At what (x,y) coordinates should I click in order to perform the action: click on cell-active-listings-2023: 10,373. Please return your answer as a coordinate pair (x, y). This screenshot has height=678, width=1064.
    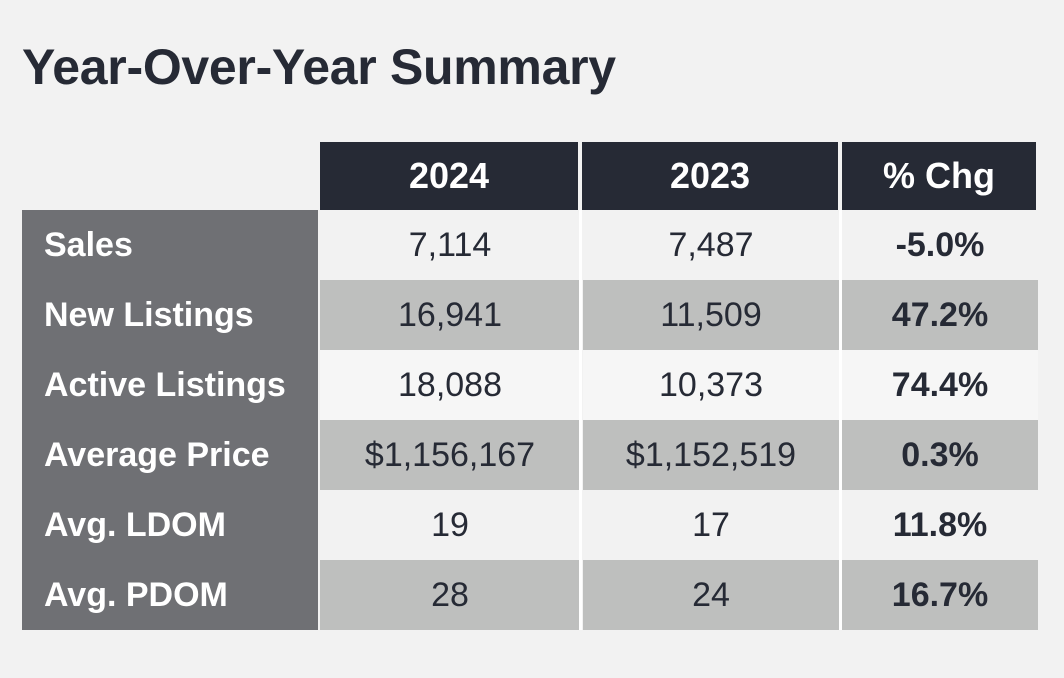
    Looking at the image, I should click on (711, 385).